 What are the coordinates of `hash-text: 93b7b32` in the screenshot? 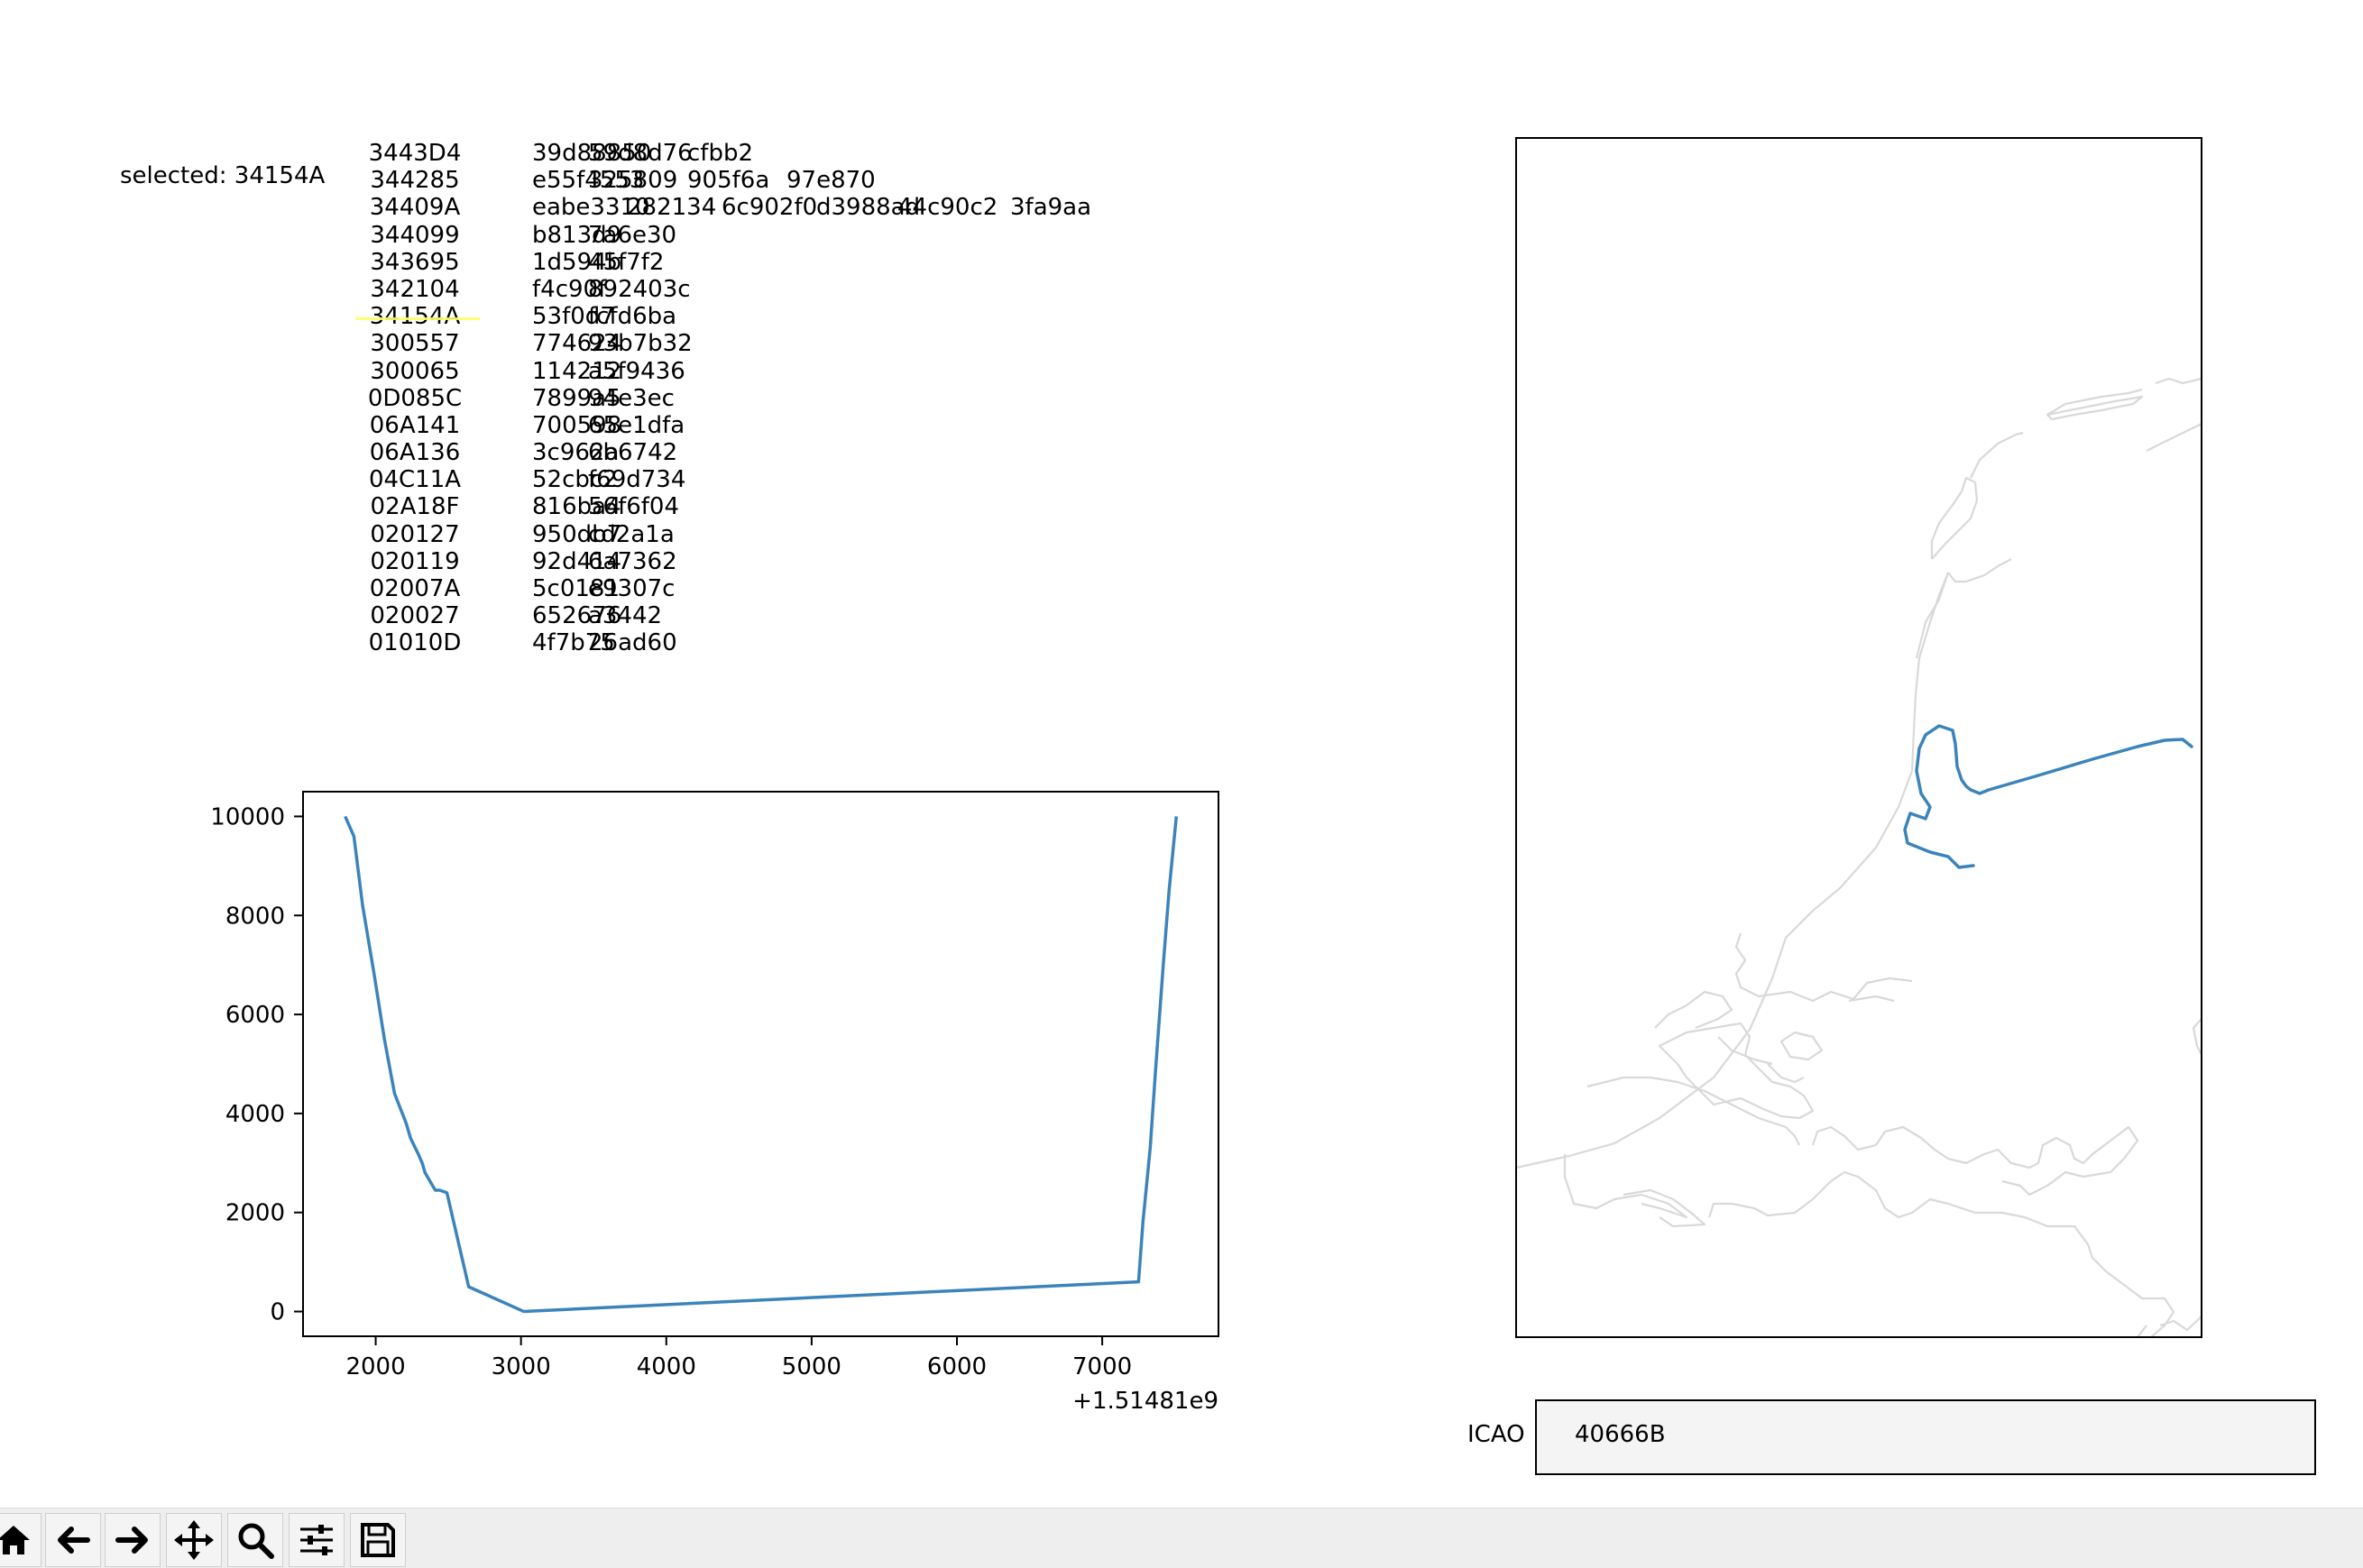 It's located at (640, 344).